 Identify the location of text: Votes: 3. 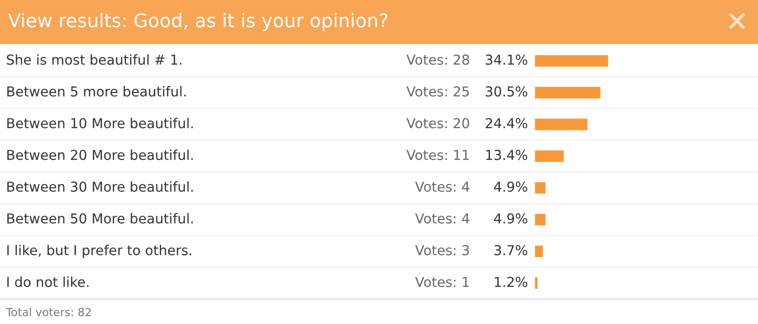
(442, 250).